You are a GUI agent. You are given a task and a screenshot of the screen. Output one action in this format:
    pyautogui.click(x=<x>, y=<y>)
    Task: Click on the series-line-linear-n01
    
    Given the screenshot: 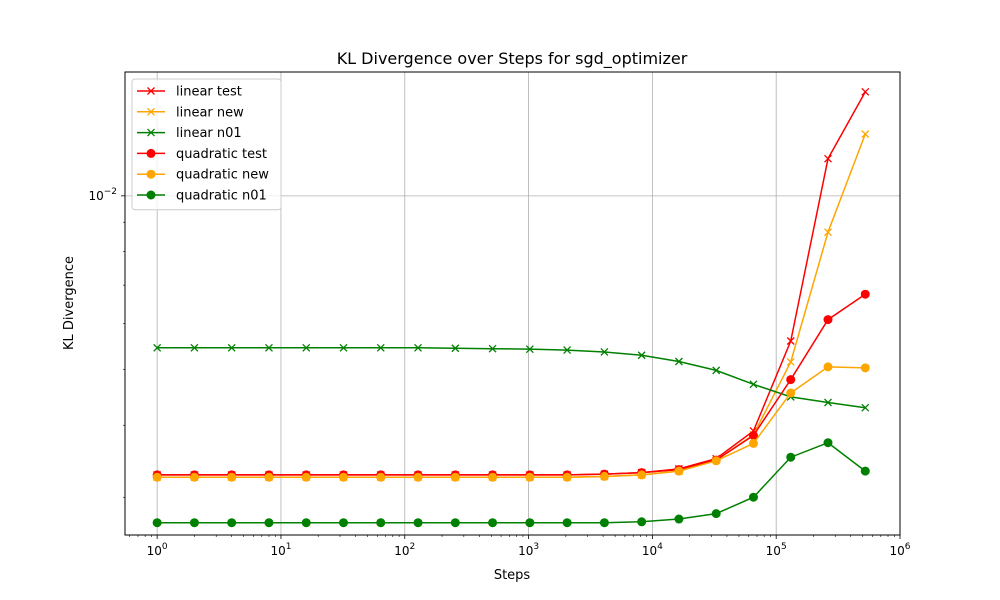 What is the action you would take?
    pyautogui.click(x=511, y=378)
    